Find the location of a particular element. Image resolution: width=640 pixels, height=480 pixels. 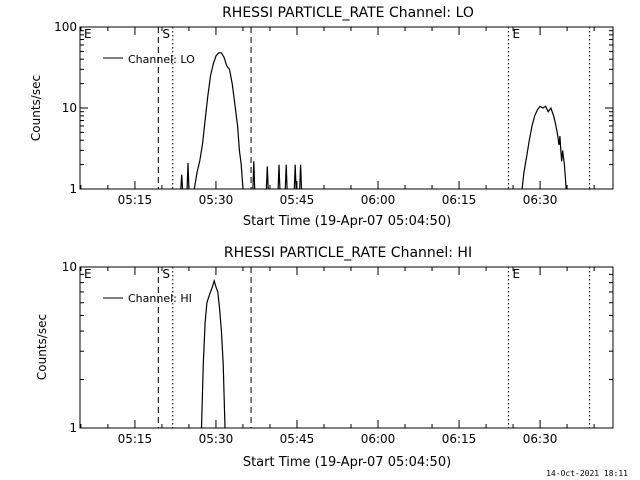

chart-title: RHESSI PARTICLE_RATE Channel: HI is located at coordinates (348, 253).